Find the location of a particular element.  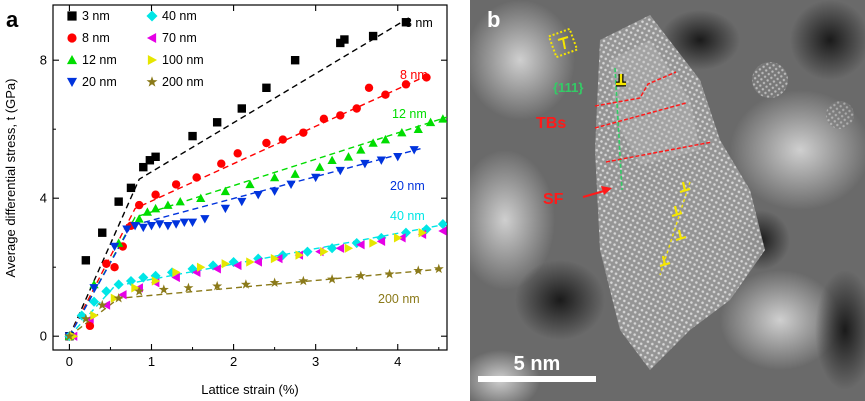

legend-label: 200 nm is located at coordinates (183, 82).